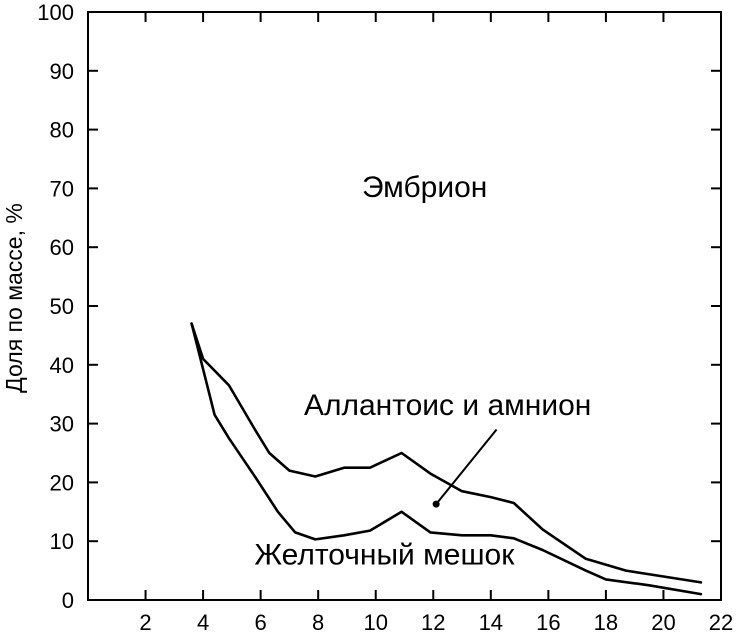 Image resolution: width=747 pixels, height=634 pixels. Describe the element at coordinates (62, 130) in the screenshot. I see `y-tick-label: 80` at that location.